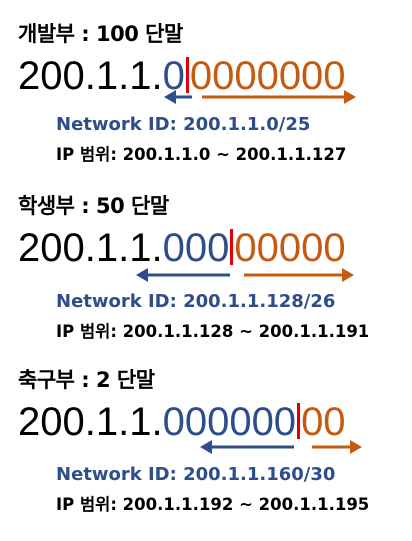 This screenshot has width=412, height=541. Describe the element at coordinates (173, 76) in the screenshot. I see `network-bits: 0` at that location.